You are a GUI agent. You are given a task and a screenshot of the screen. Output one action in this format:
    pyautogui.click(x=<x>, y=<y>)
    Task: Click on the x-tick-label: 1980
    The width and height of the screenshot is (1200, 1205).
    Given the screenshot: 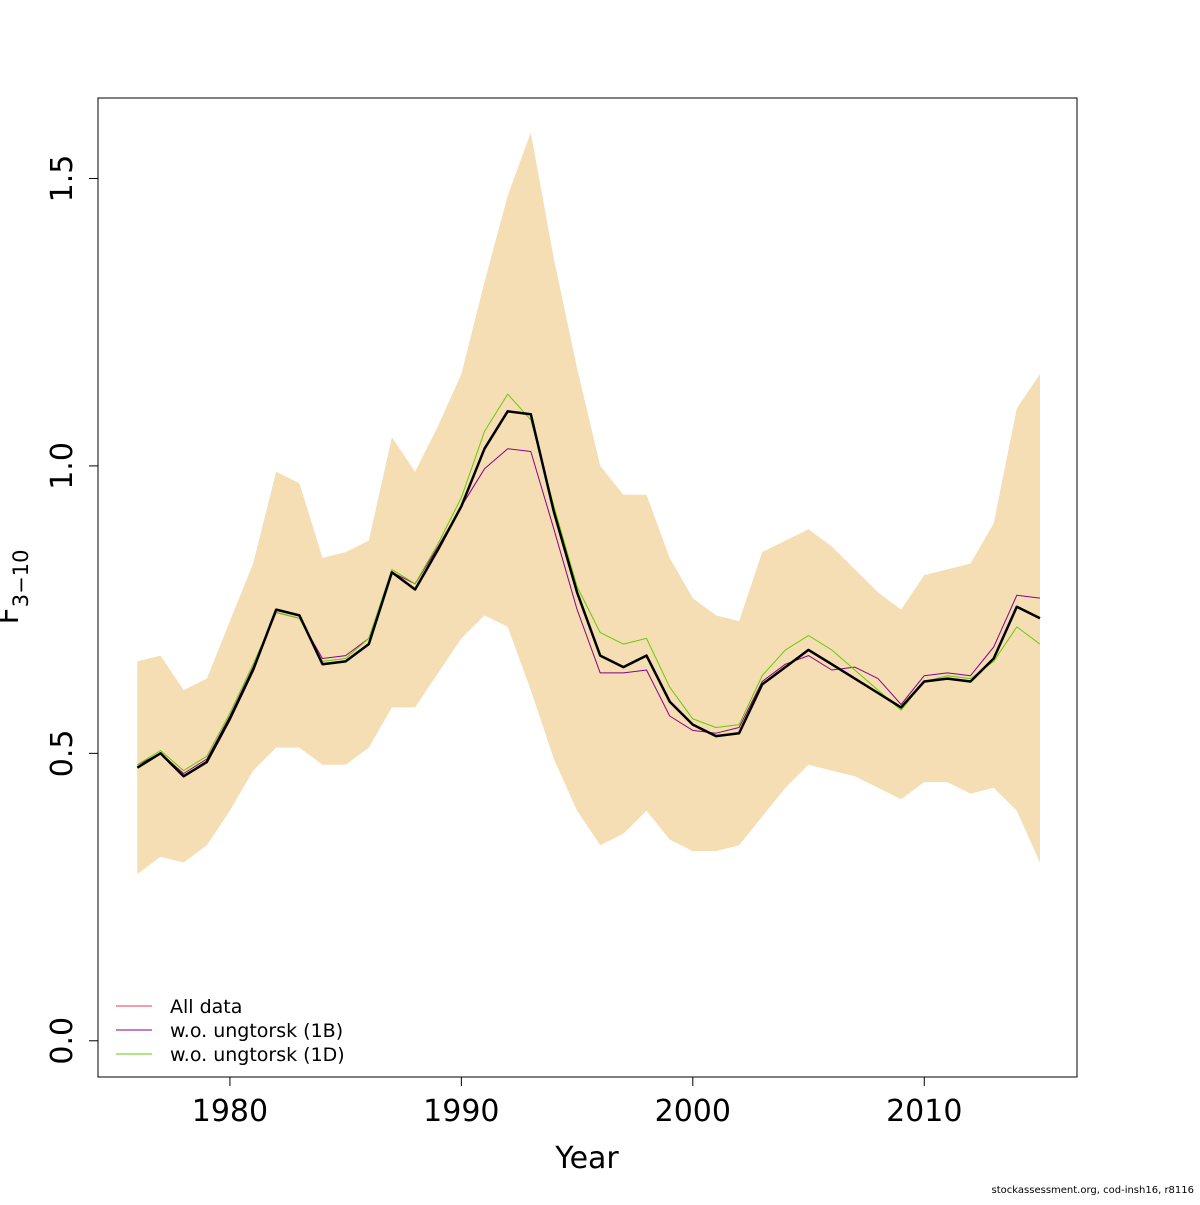 What is the action you would take?
    pyautogui.click(x=230, y=1111)
    